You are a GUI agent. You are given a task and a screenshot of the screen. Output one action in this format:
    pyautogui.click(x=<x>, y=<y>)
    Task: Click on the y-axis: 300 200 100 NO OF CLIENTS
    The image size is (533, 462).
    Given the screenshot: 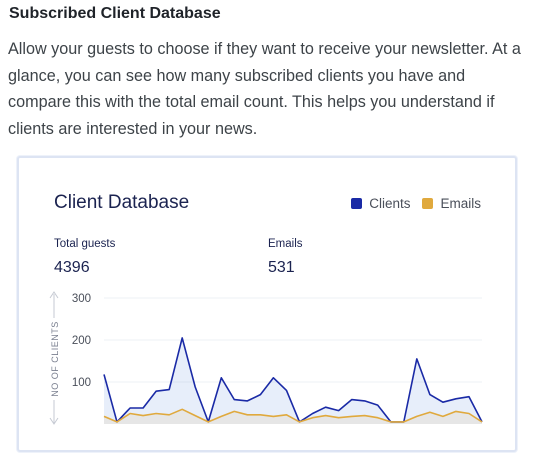 What is the action you would take?
    pyautogui.click(x=69, y=358)
    